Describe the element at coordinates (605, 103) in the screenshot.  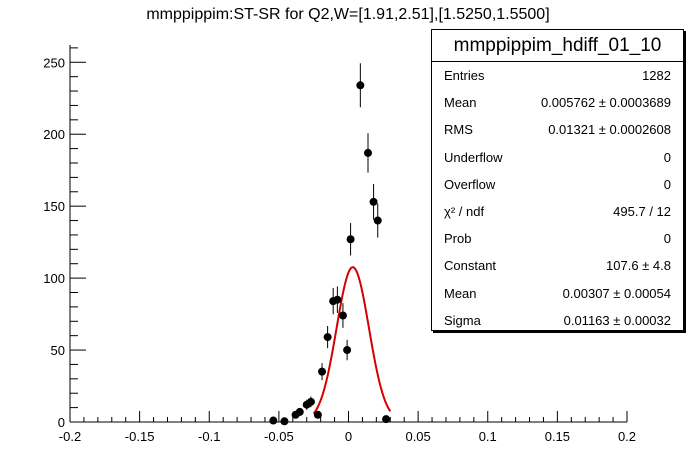
I see `stats-value: 0.005762 ± 0.0003689` at that location.